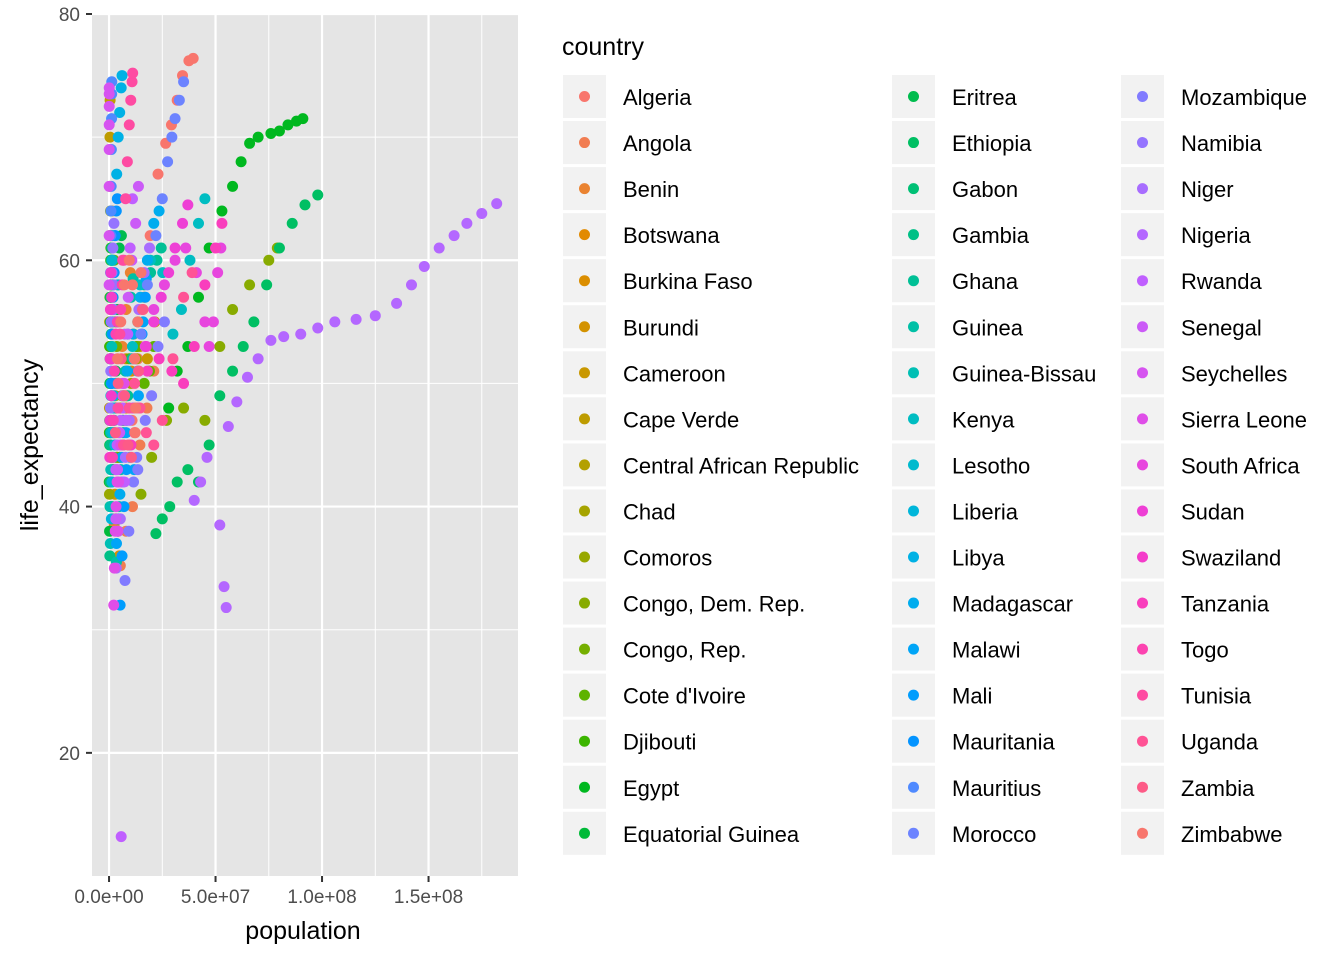 The height and width of the screenshot is (960, 1344). Describe the element at coordinates (621, 189) in the screenshot. I see `legend-item: Benin` at that location.